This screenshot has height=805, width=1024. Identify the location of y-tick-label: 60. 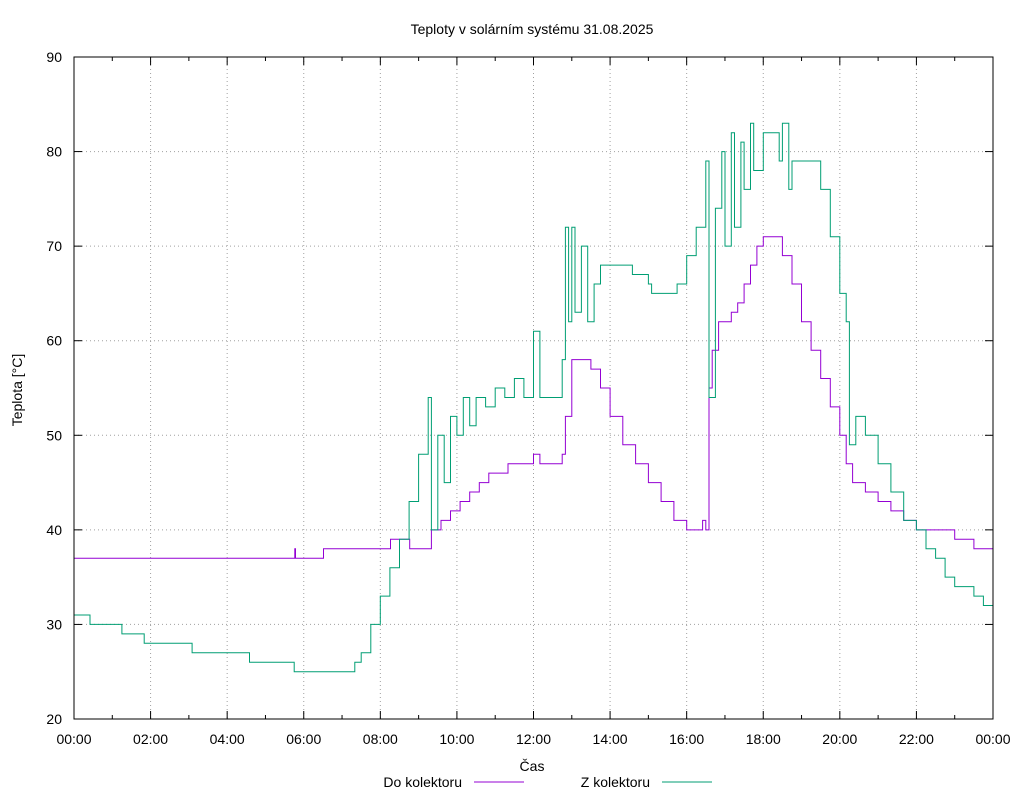
(54, 341).